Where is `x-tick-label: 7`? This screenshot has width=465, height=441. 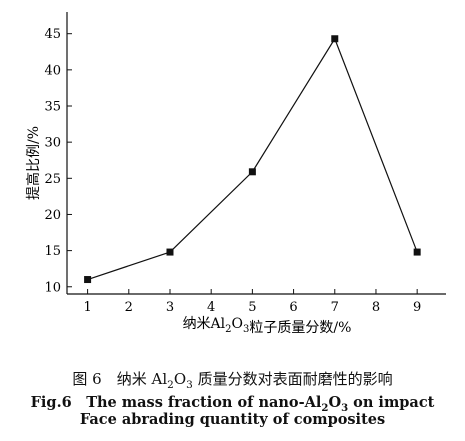 x-tick-label: 7 is located at coordinates (335, 307).